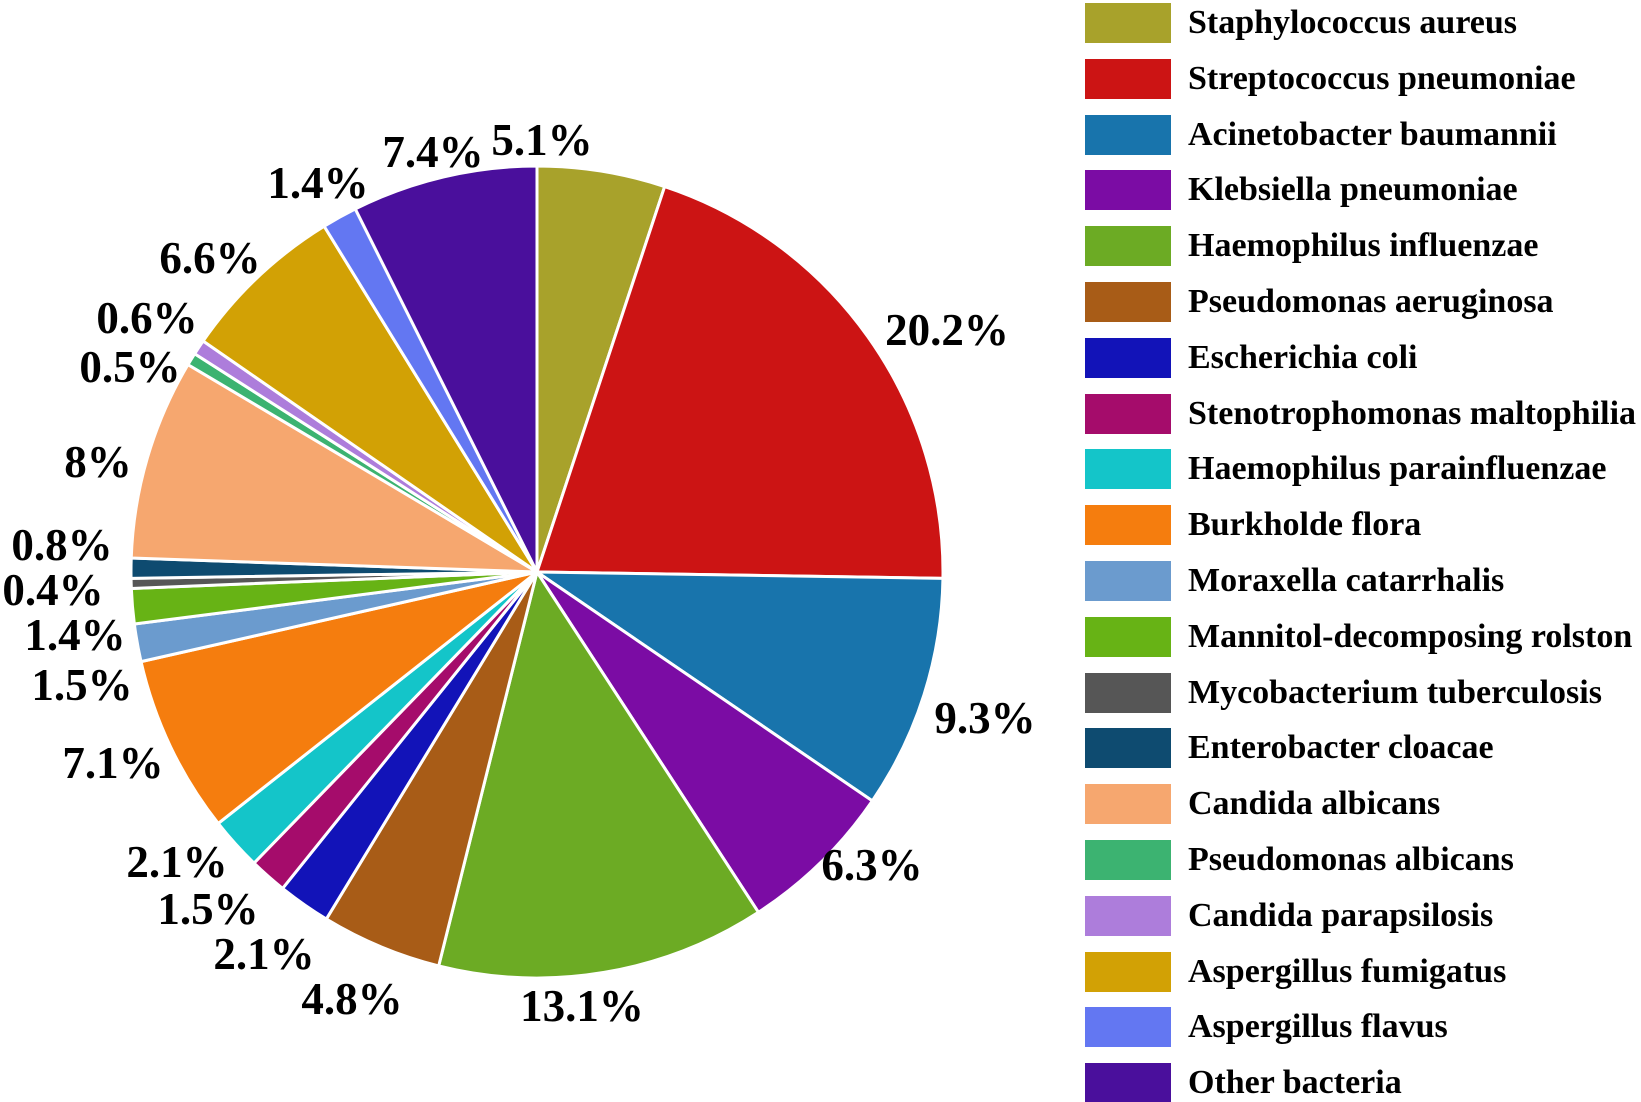 The image size is (1641, 1102). I want to click on pct-label-candida-parapsilosis: 0.6%, so click(146, 318).